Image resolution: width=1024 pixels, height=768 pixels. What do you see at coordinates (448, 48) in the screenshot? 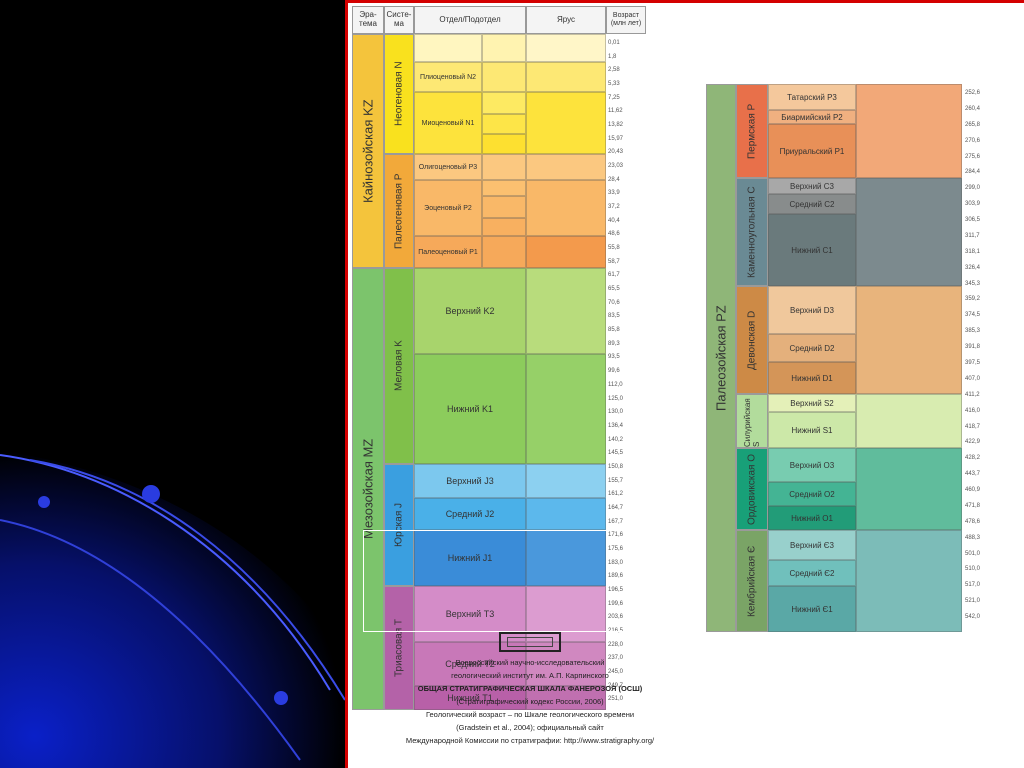
I see `section-quaternary` at bounding box center [448, 48].